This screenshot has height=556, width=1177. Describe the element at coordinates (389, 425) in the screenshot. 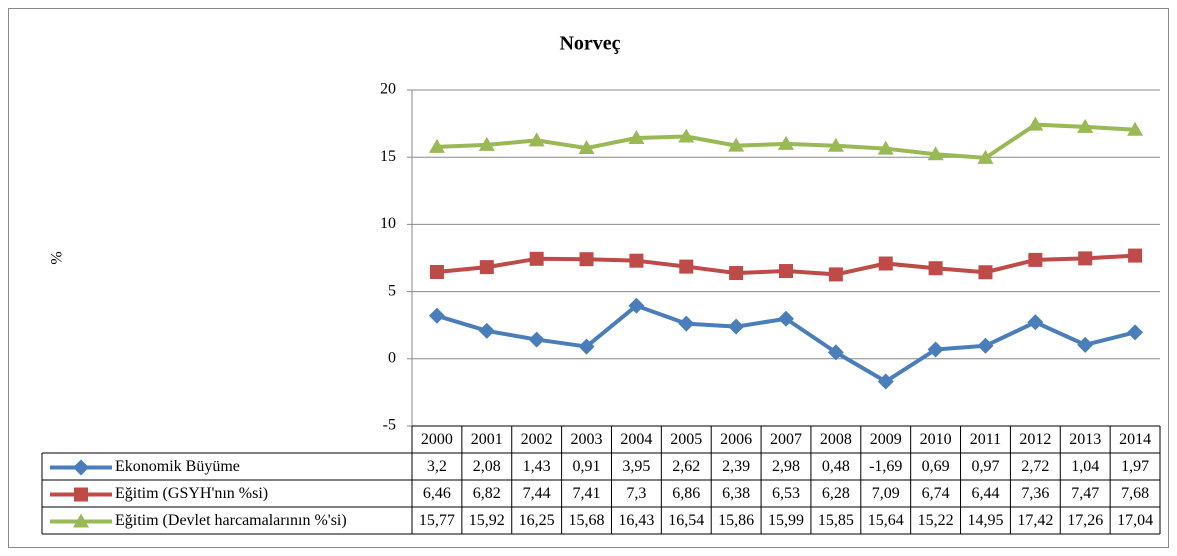

I see `y-tick-label: -5` at that location.